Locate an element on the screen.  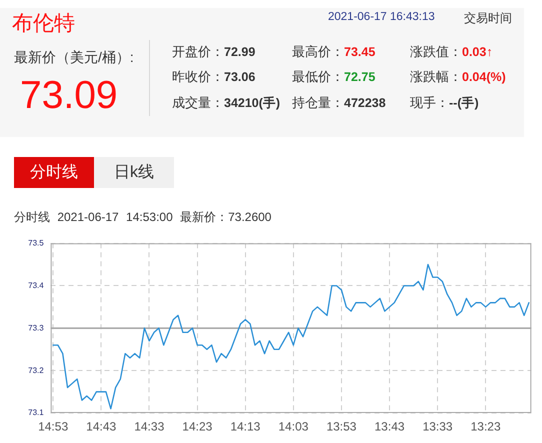
text: 0.03↑ is located at coordinates (477, 52).